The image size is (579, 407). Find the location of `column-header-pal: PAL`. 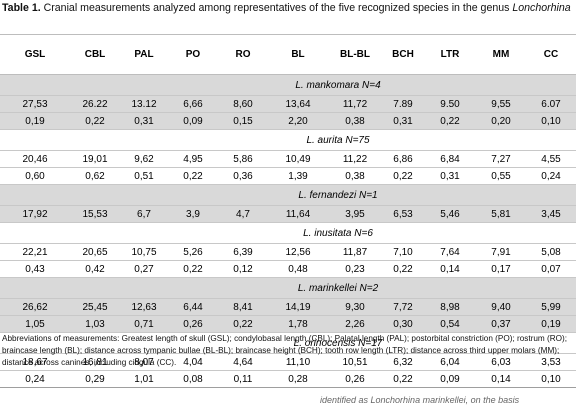

column-header-pal: PAL is located at coordinates (144, 54).